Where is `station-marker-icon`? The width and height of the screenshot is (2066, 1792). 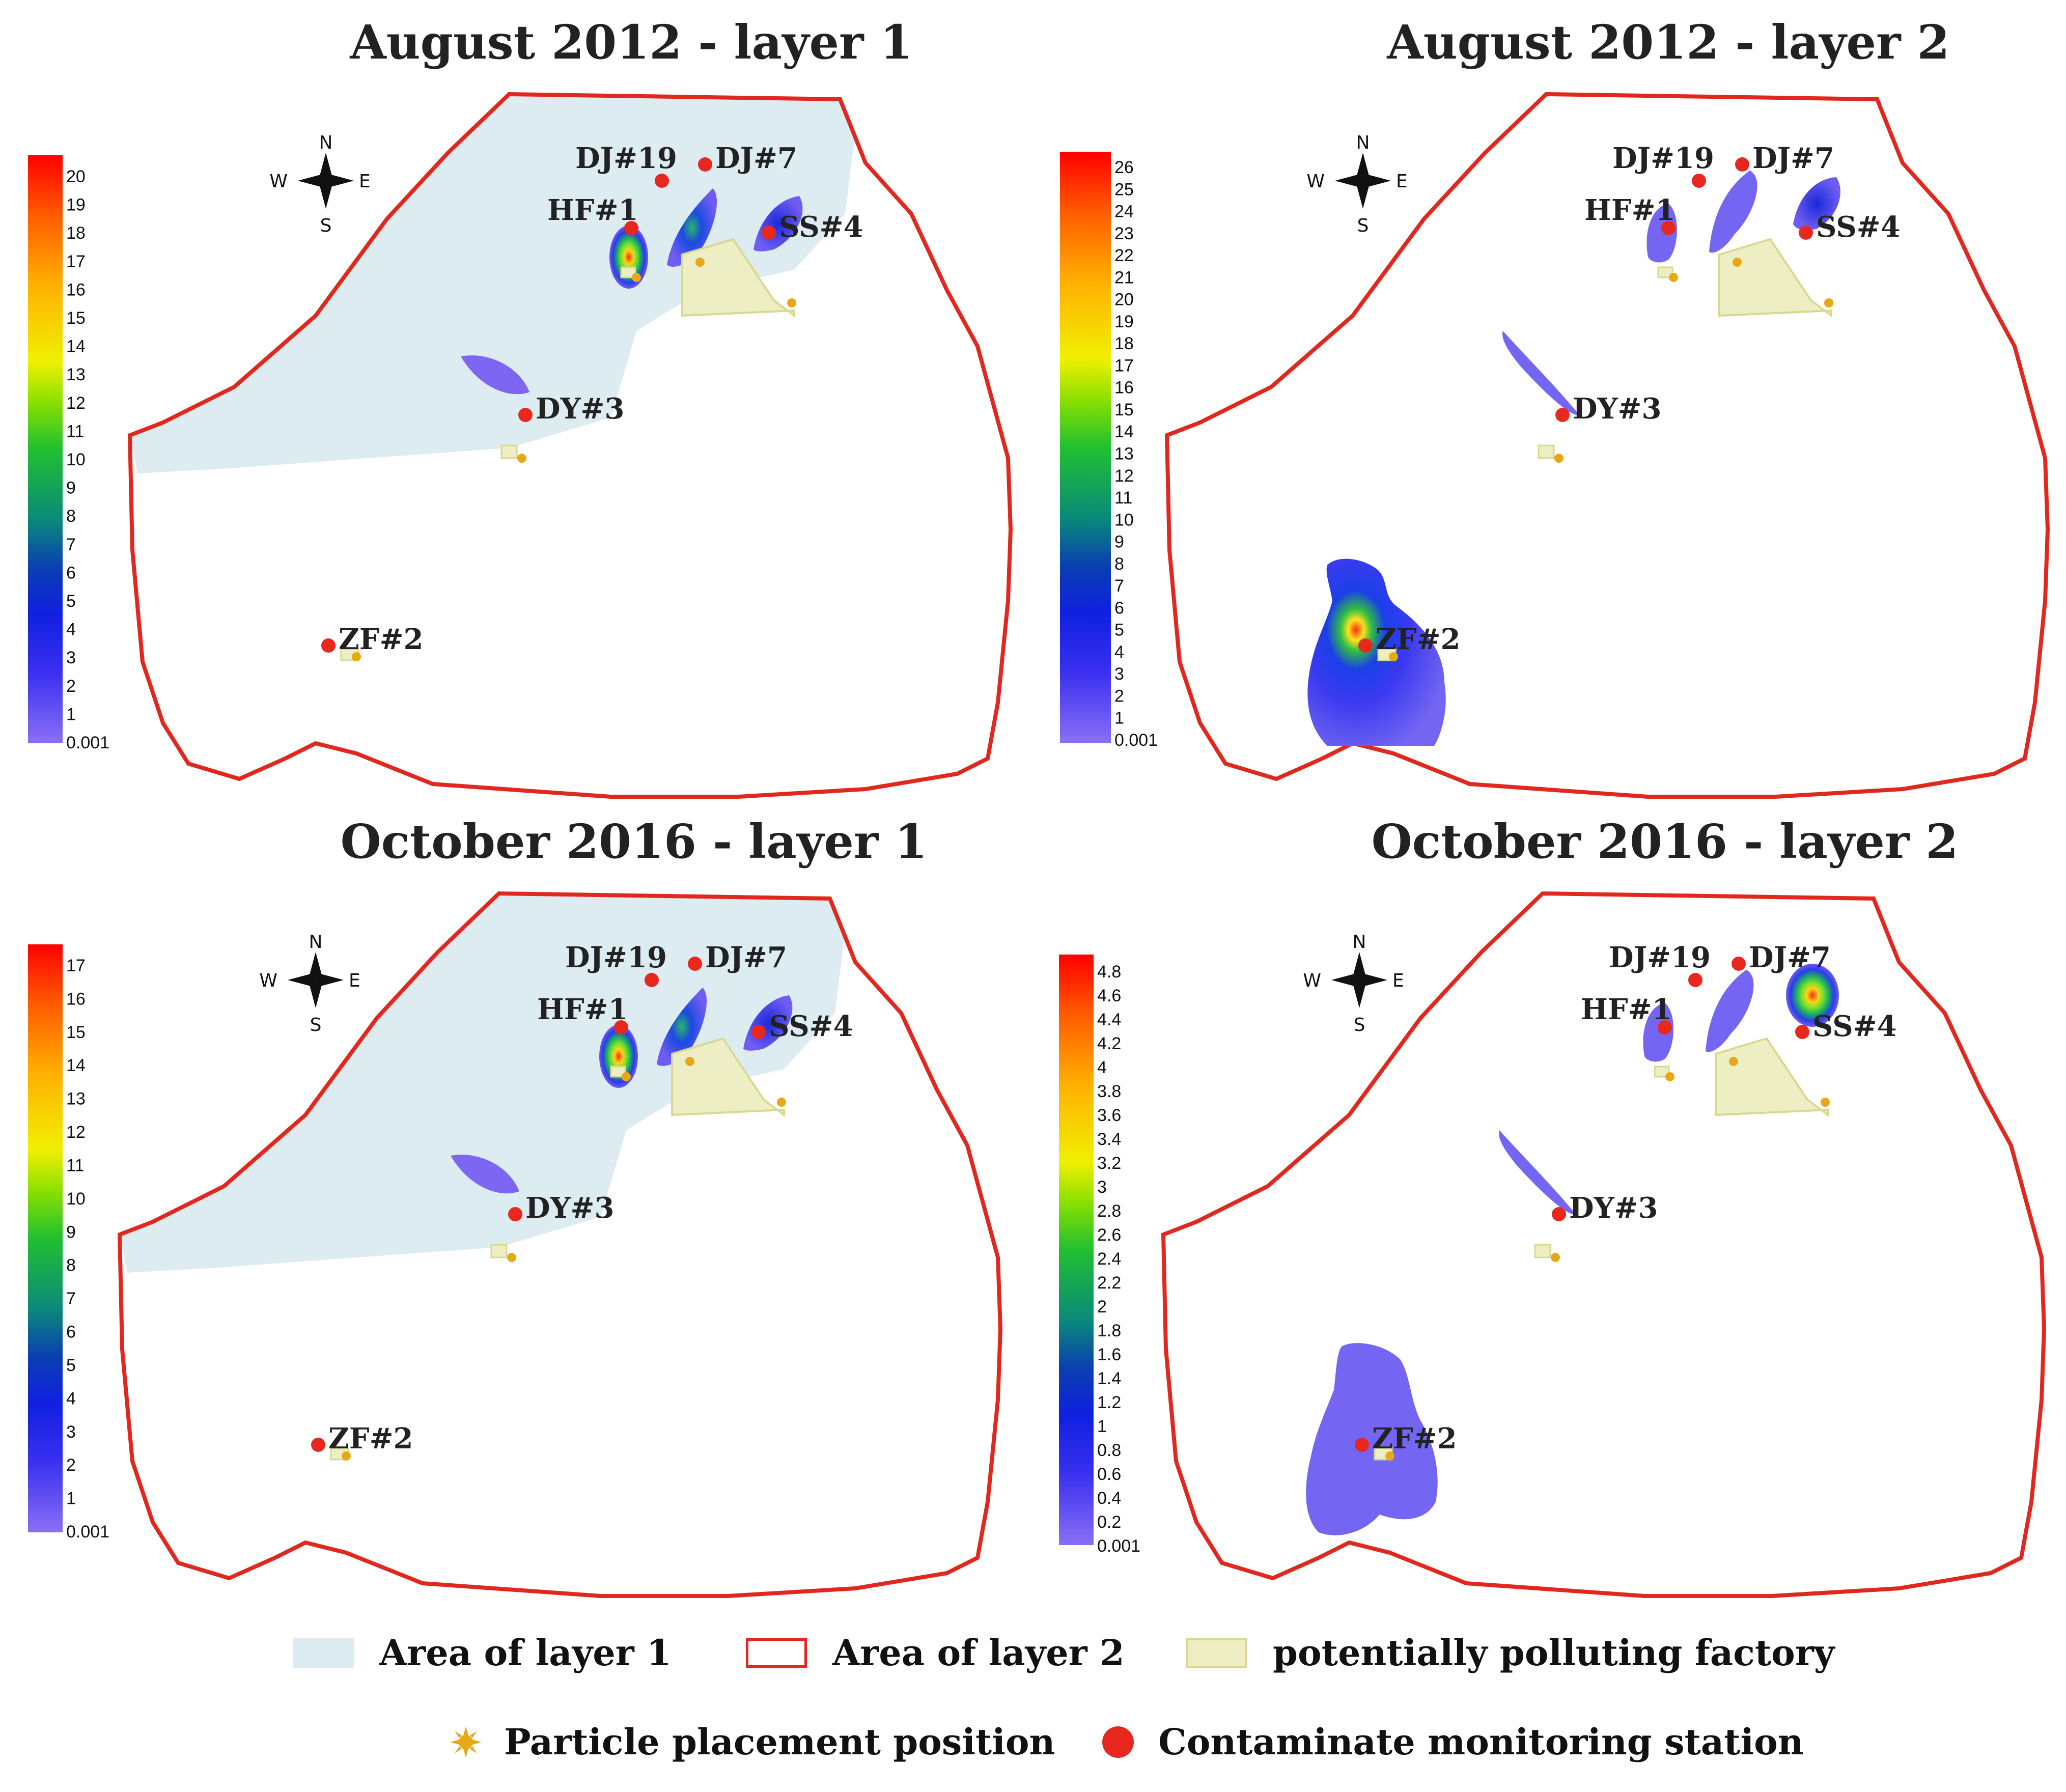
station-marker-icon is located at coordinates (1118, 1742).